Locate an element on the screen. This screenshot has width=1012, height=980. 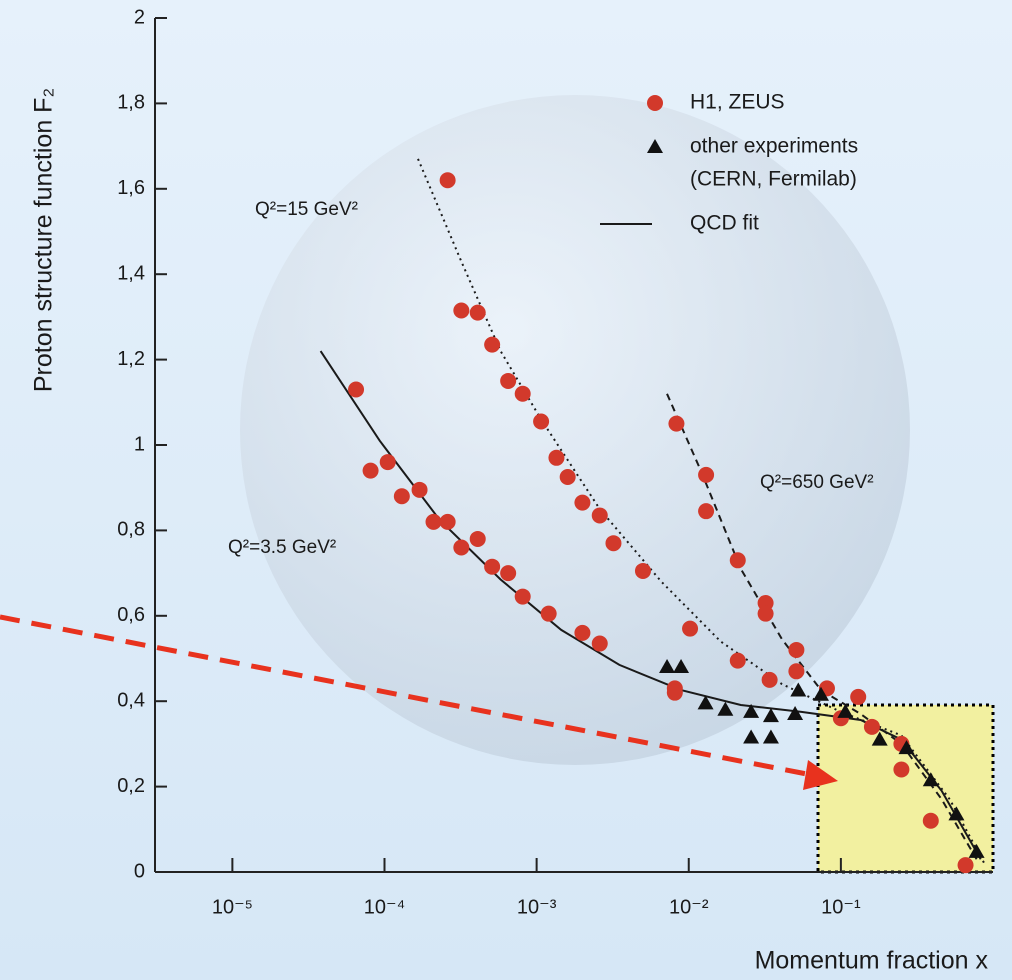
y-tick-label: 1,2 is located at coordinates (131, 359).